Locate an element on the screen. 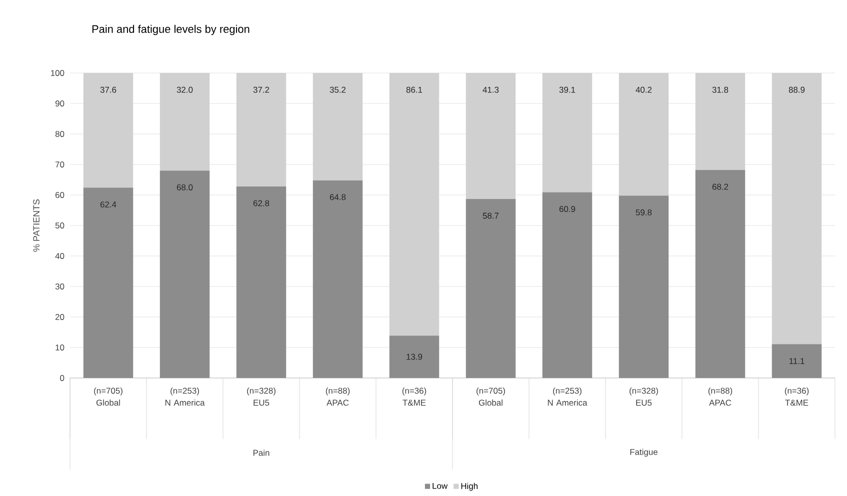 The width and height of the screenshot is (847, 496). data-label: 32.0 is located at coordinates (184, 89).